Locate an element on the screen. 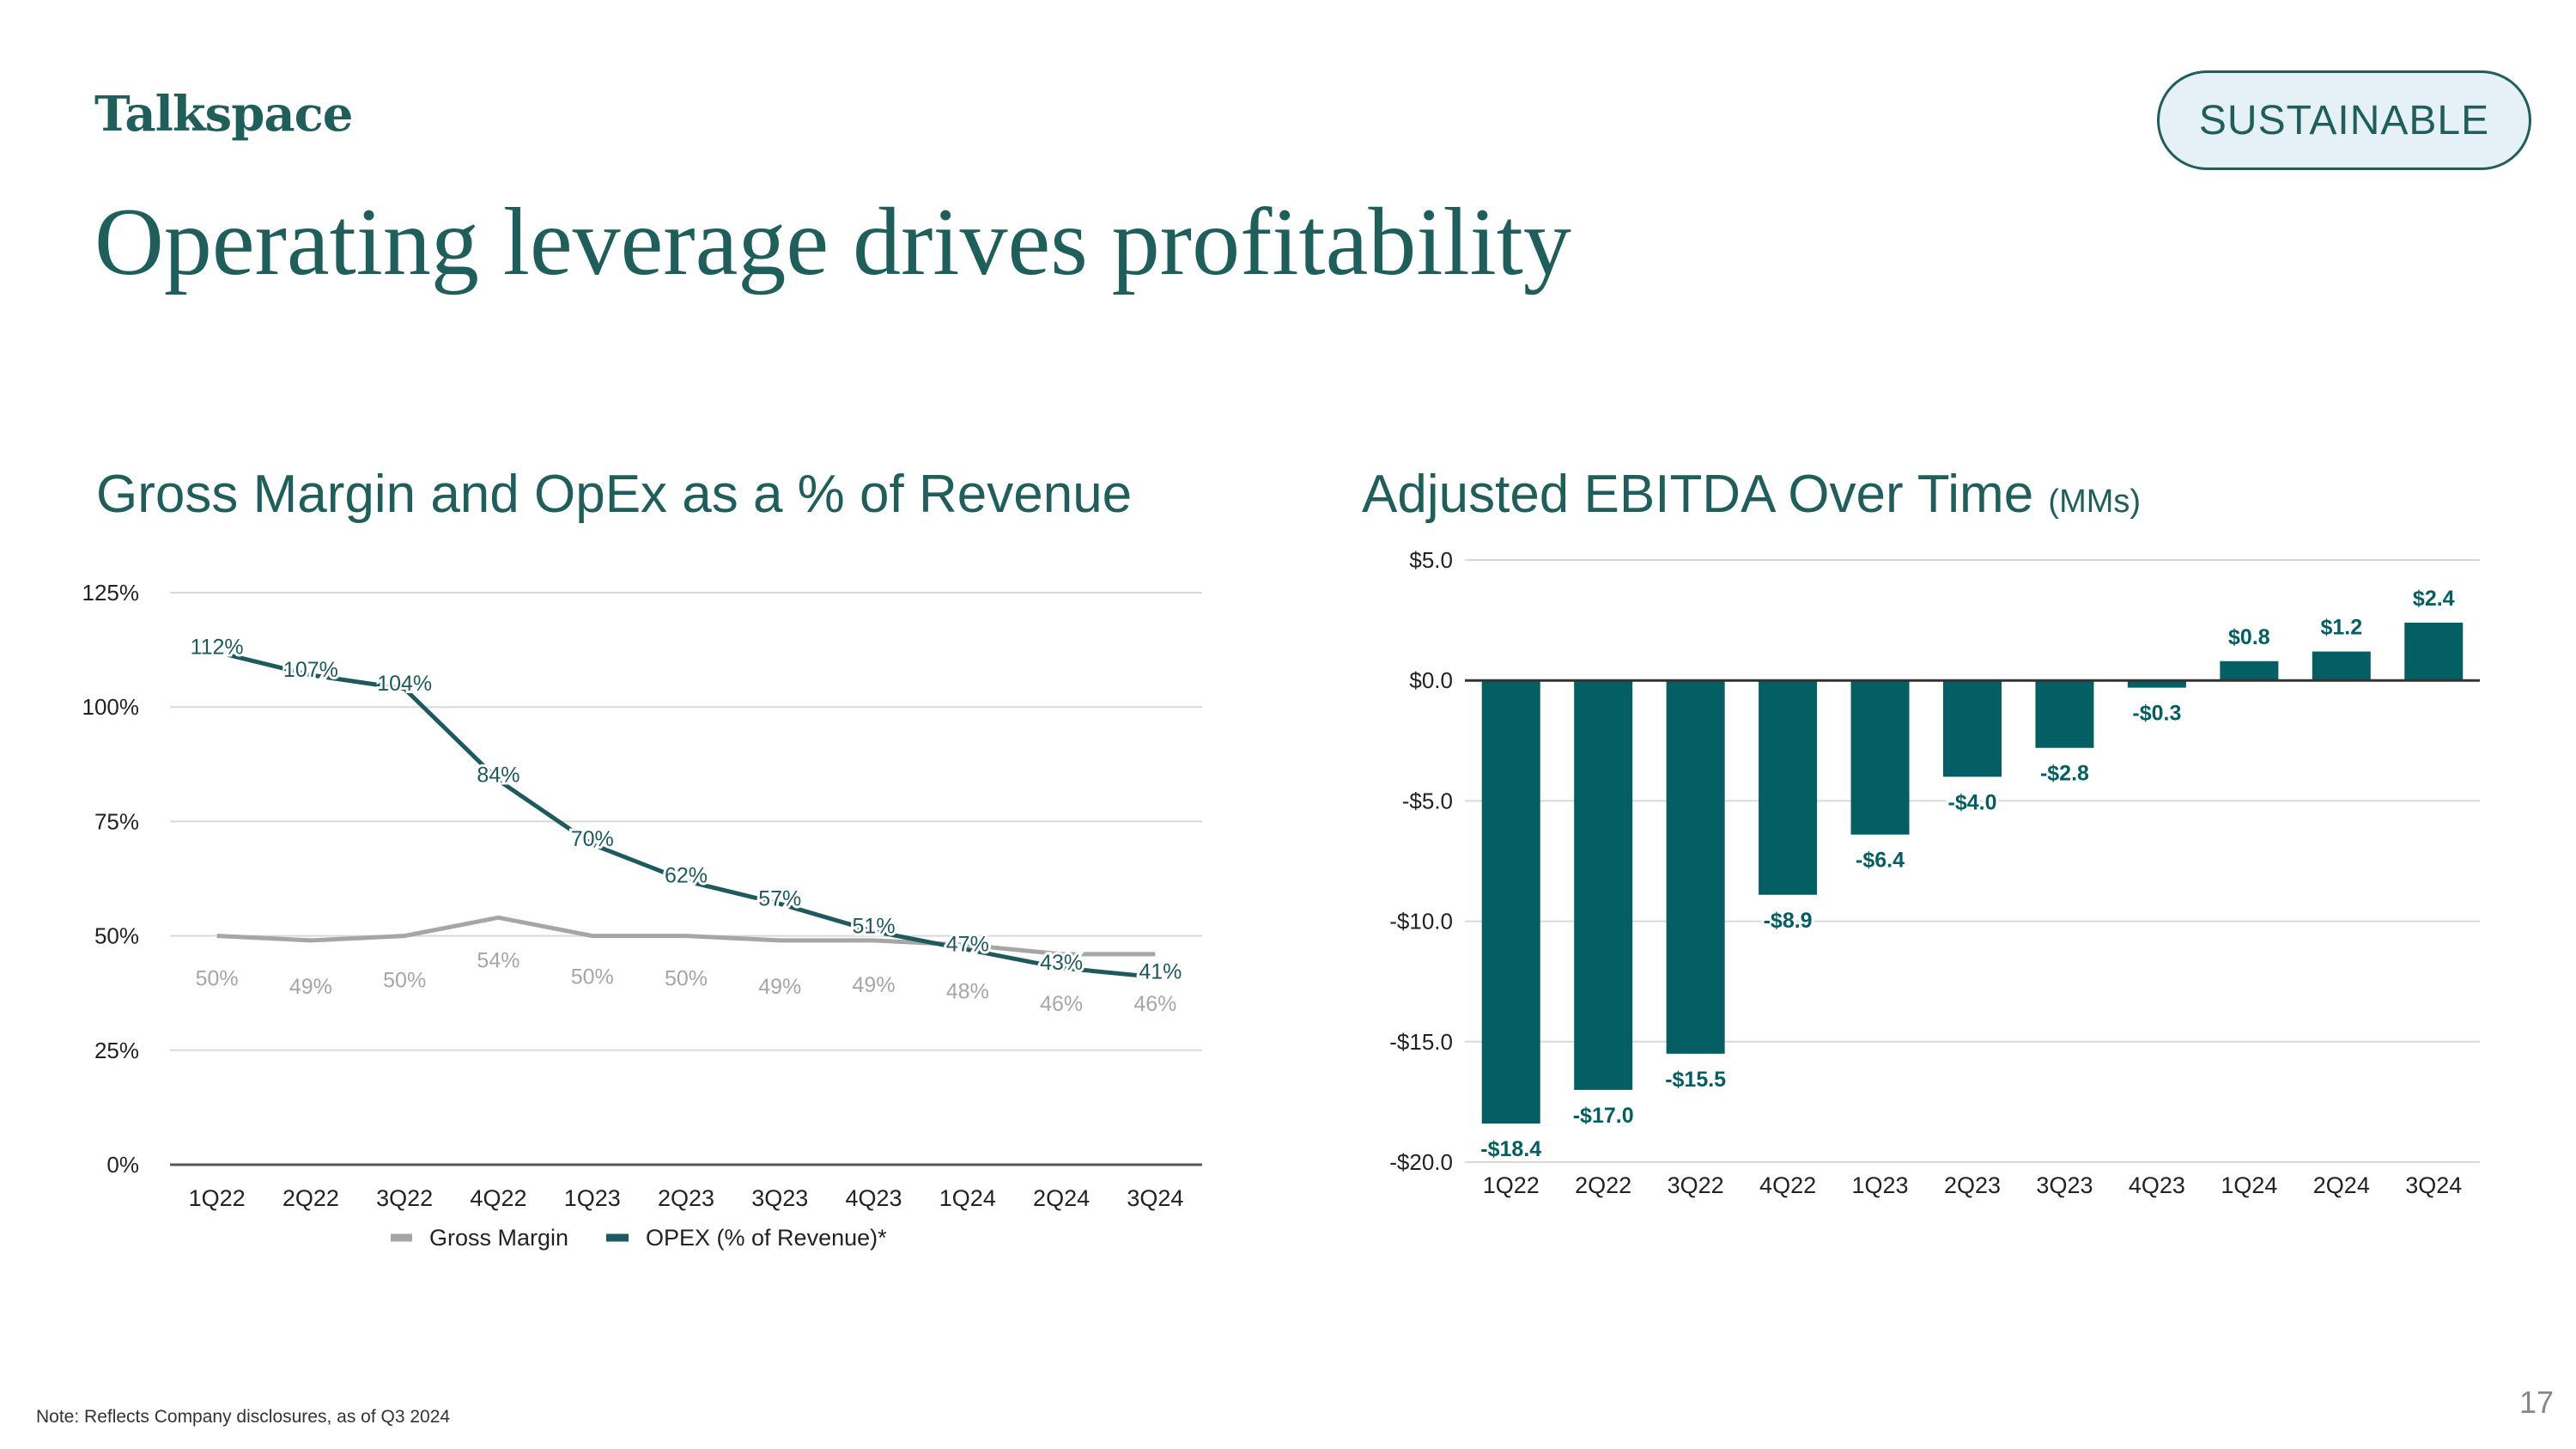 The width and height of the screenshot is (2576, 1449). sustainable-badge: SUSTAINABLE is located at coordinates (2344, 120).